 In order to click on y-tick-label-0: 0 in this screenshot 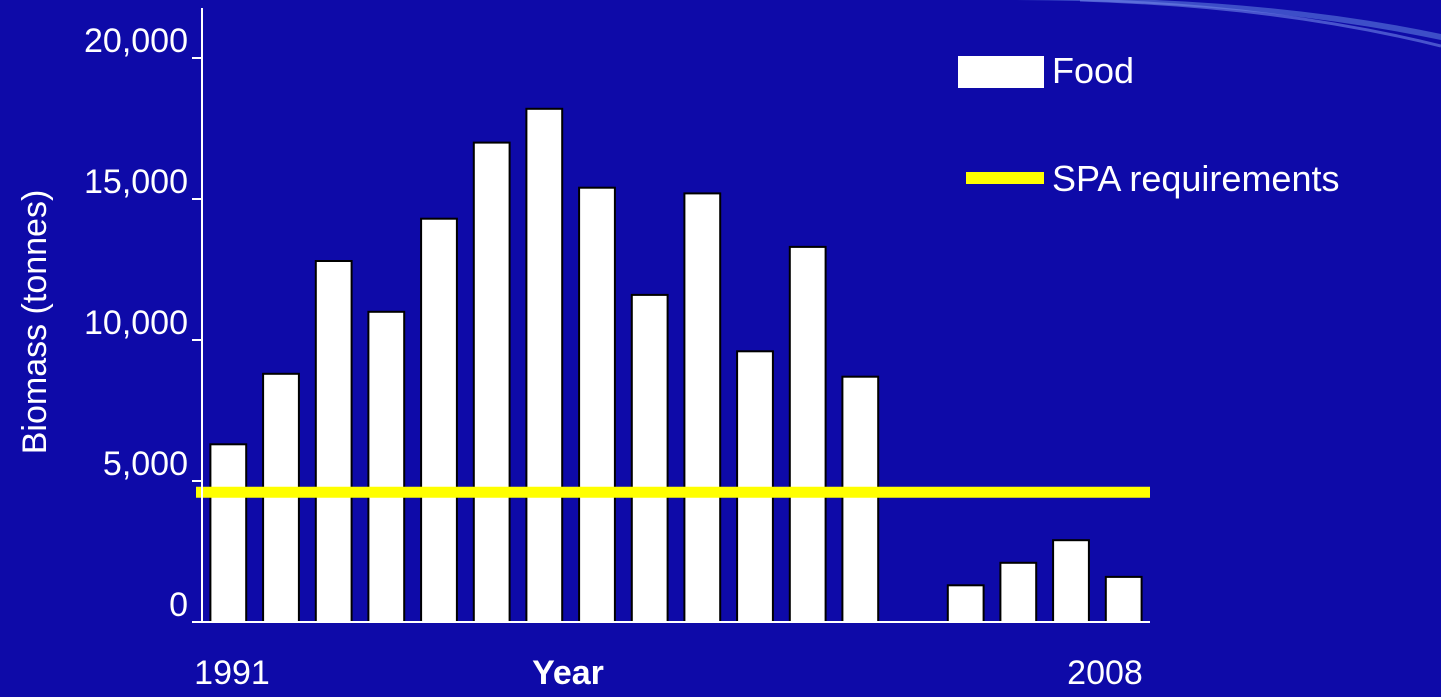, I will do `click(178, 605)`.